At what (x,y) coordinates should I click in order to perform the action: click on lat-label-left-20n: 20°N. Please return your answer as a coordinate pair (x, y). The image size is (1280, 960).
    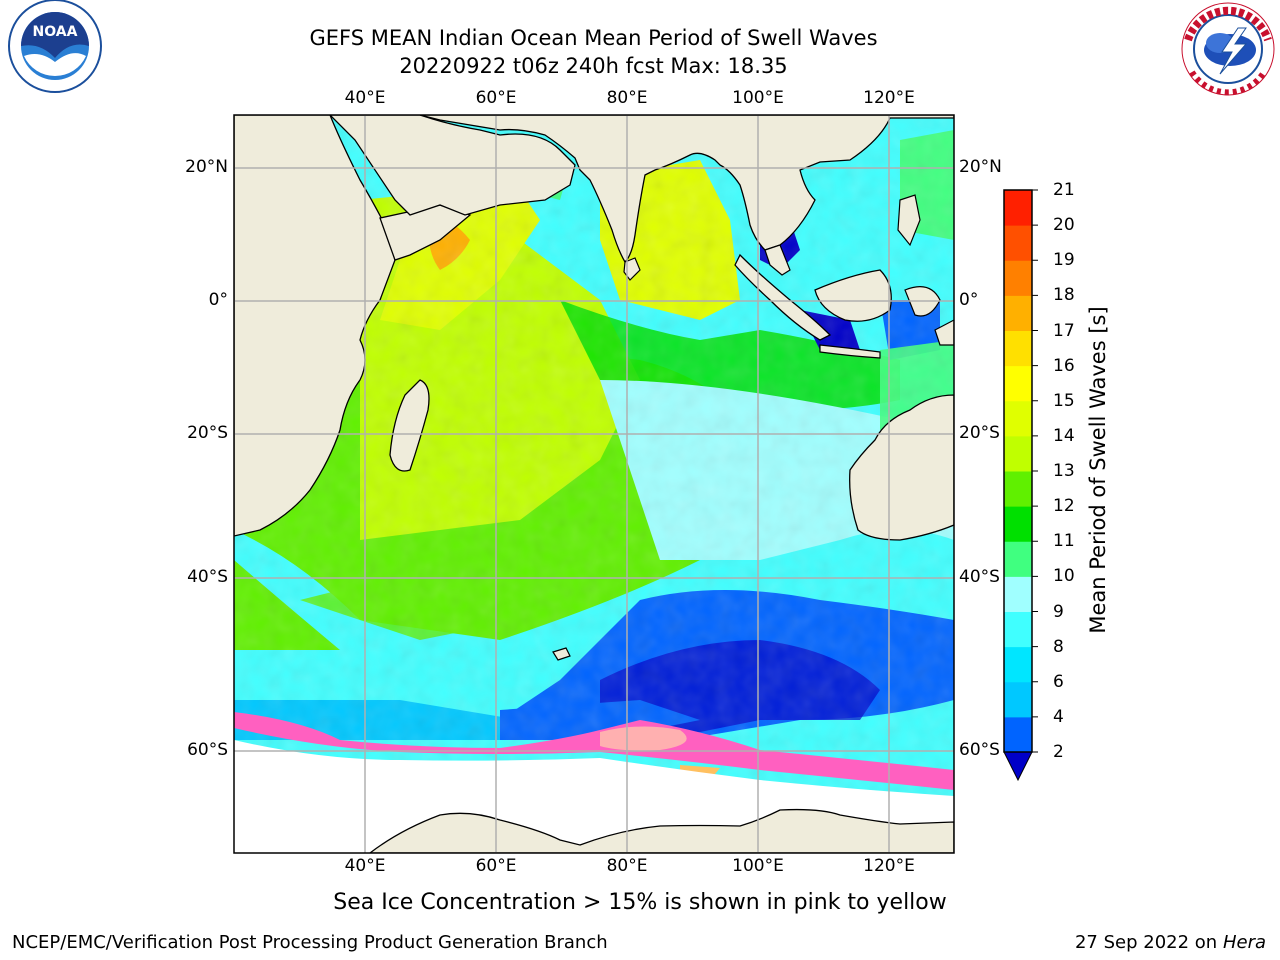
    Looking at the image, I should click on (206, 167).